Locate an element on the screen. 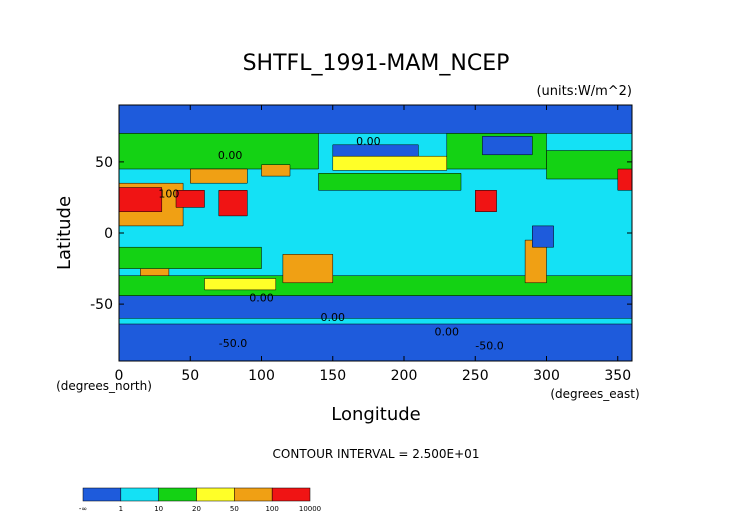 This screenshot has height=532, width=752. region-india-red is located at coordinates (233, 203).